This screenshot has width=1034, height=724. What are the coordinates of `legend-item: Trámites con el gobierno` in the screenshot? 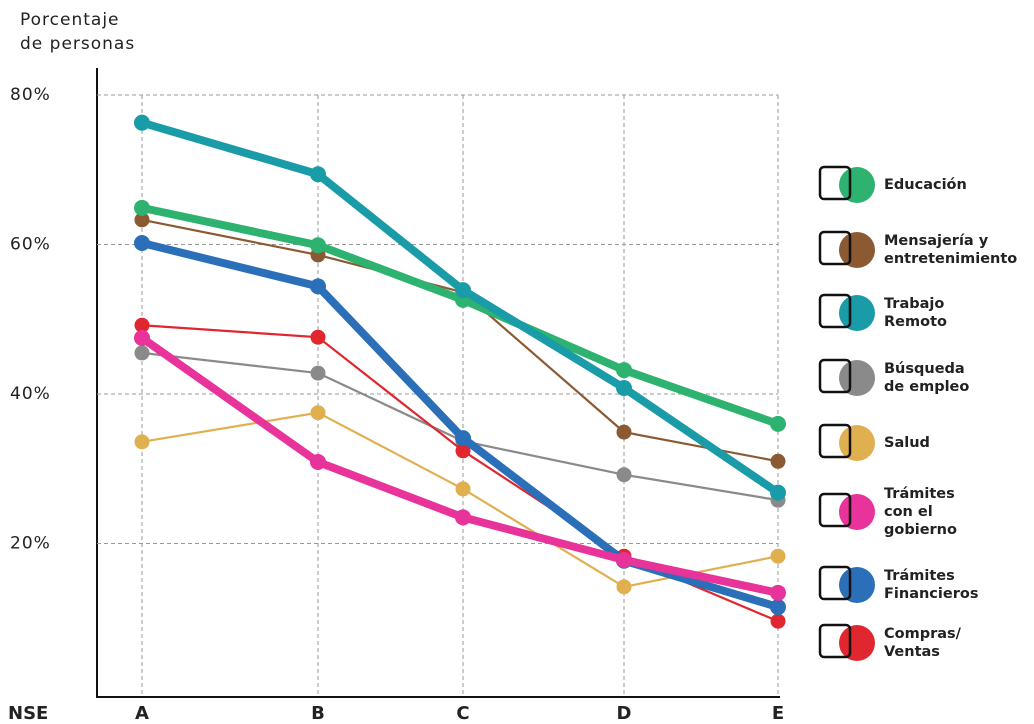 It's located at (887, 512).